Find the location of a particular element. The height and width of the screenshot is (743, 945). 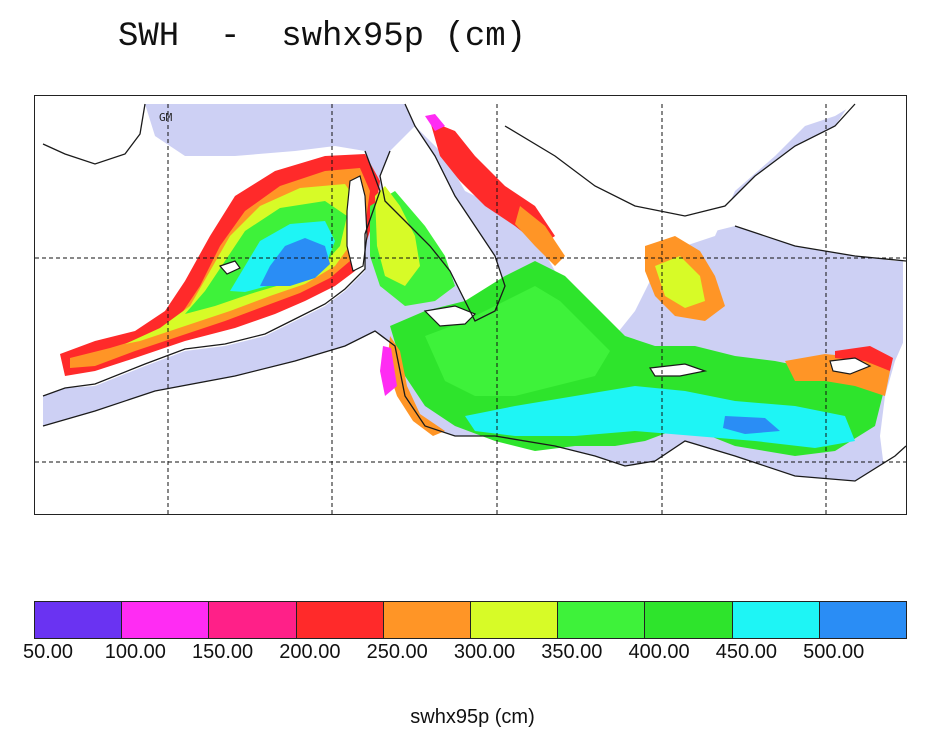

legend-tick-label: 500.00 is located at coordinates (833, 652).